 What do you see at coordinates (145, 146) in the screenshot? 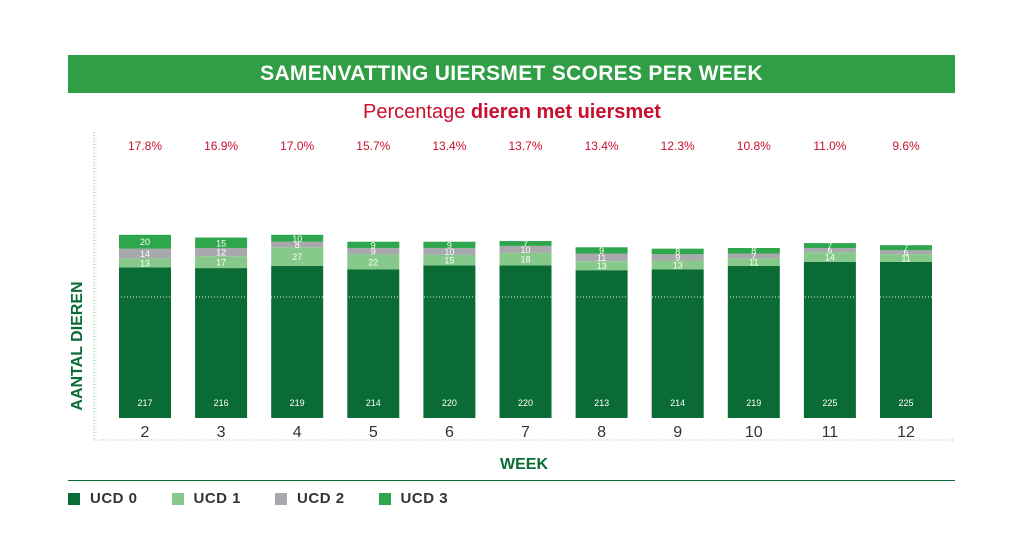
I see `percentage-label: 17.8%` at bounding box center [145, 146].